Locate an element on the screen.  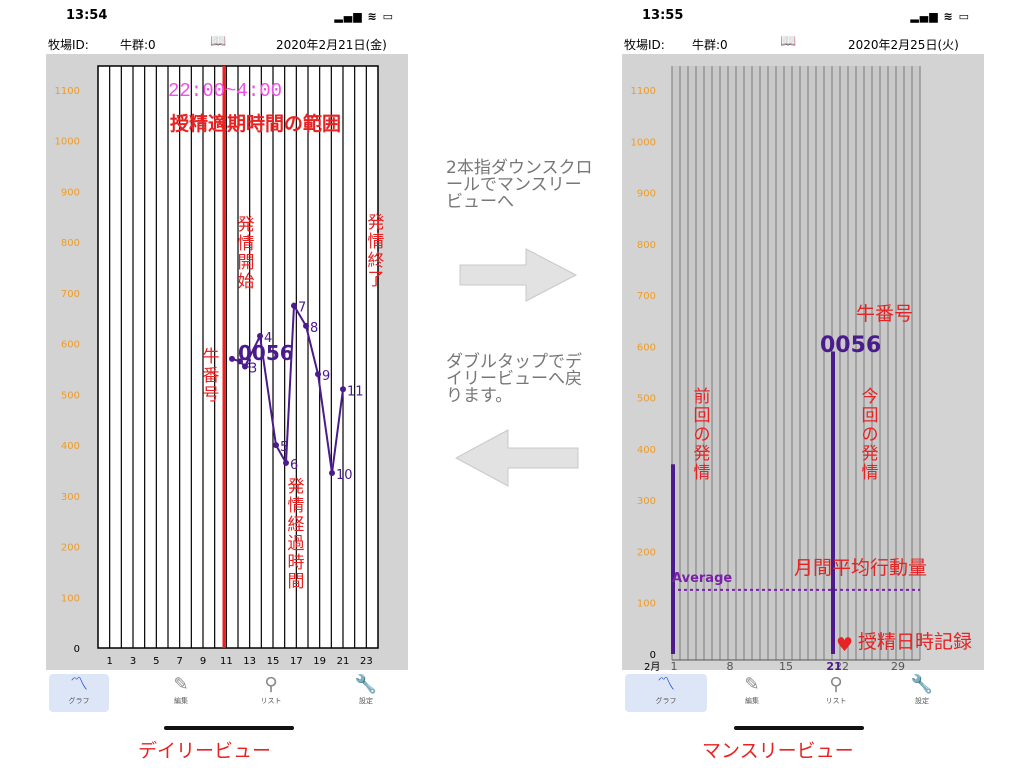
x-tick-label: 5 is located at coordinates (156, 661).